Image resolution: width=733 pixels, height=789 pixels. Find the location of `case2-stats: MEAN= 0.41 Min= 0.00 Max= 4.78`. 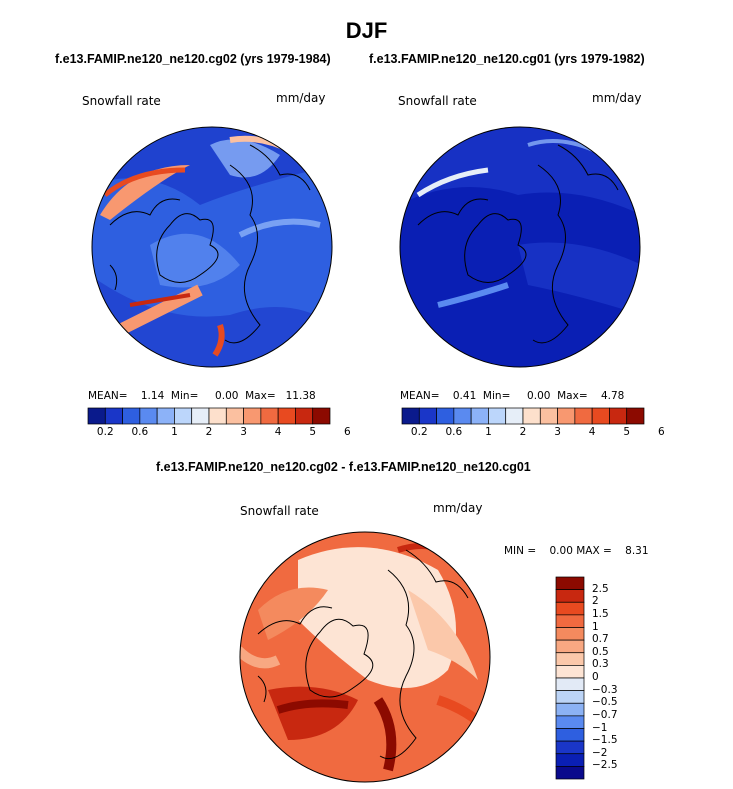

case2-stats: MEAN= 0.41 Min= 0.00 Max= 4.78 is located at coordinates (512, 396).